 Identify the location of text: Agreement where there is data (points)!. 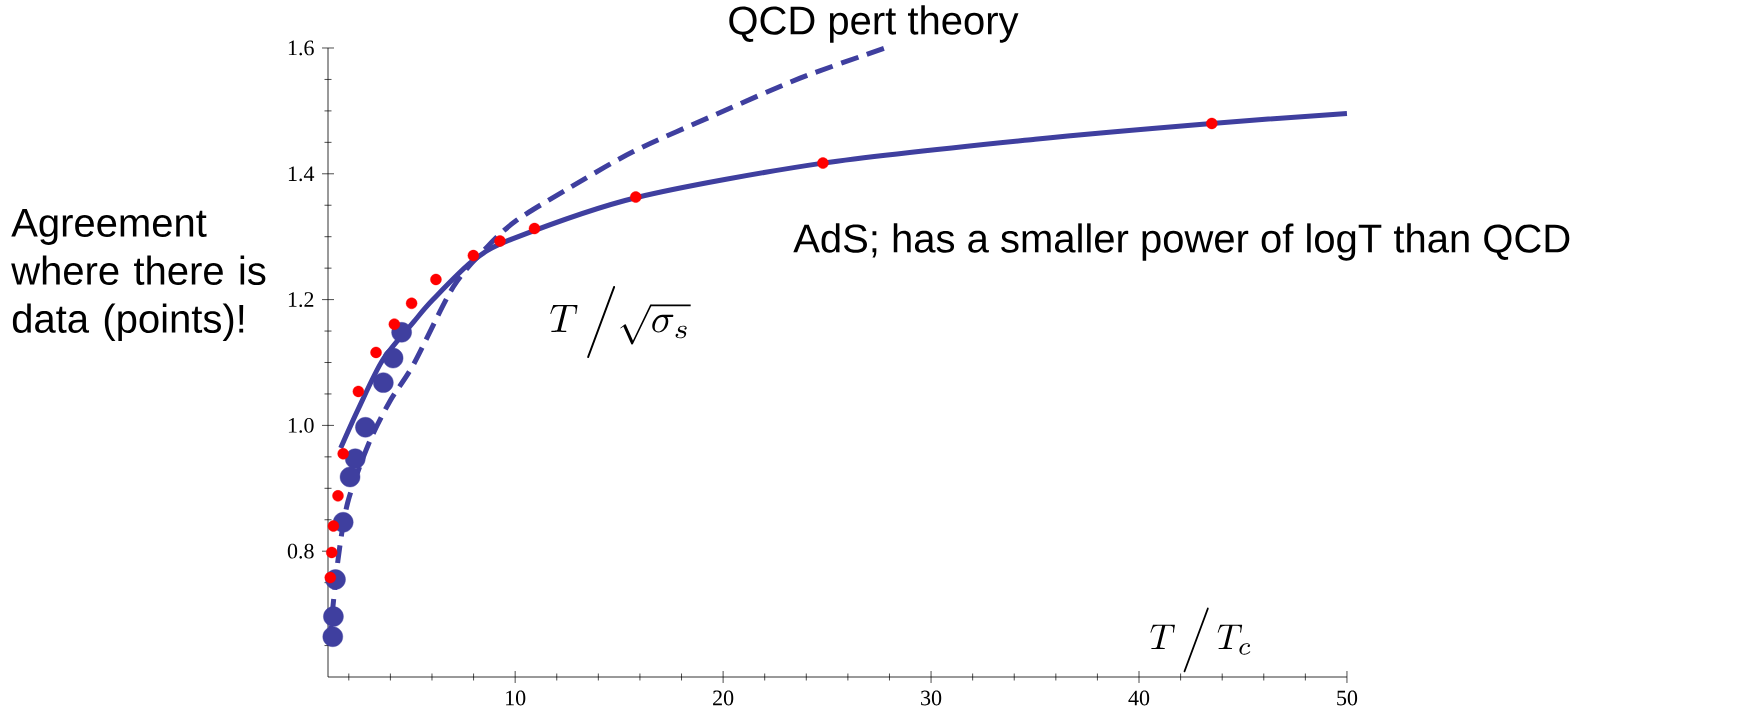
(138, 275).